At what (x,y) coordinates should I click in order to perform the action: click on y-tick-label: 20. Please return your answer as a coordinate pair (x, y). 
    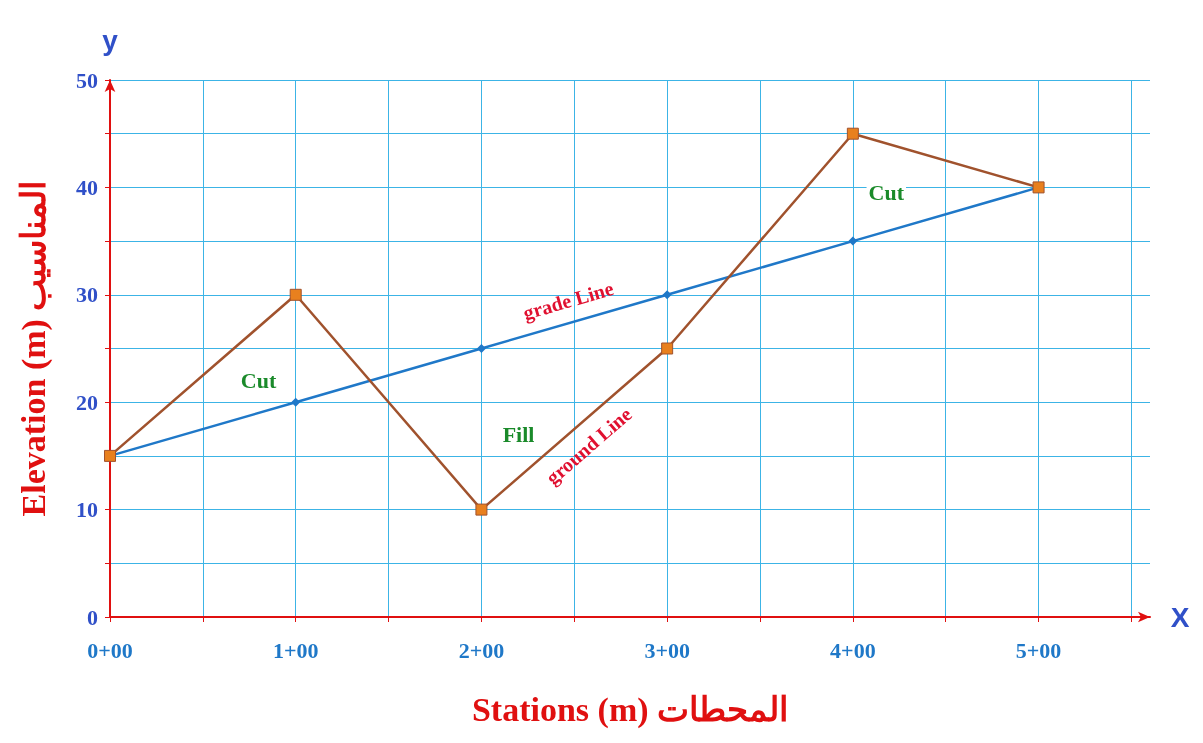
    Looking at the image, I should click on (87, 402).